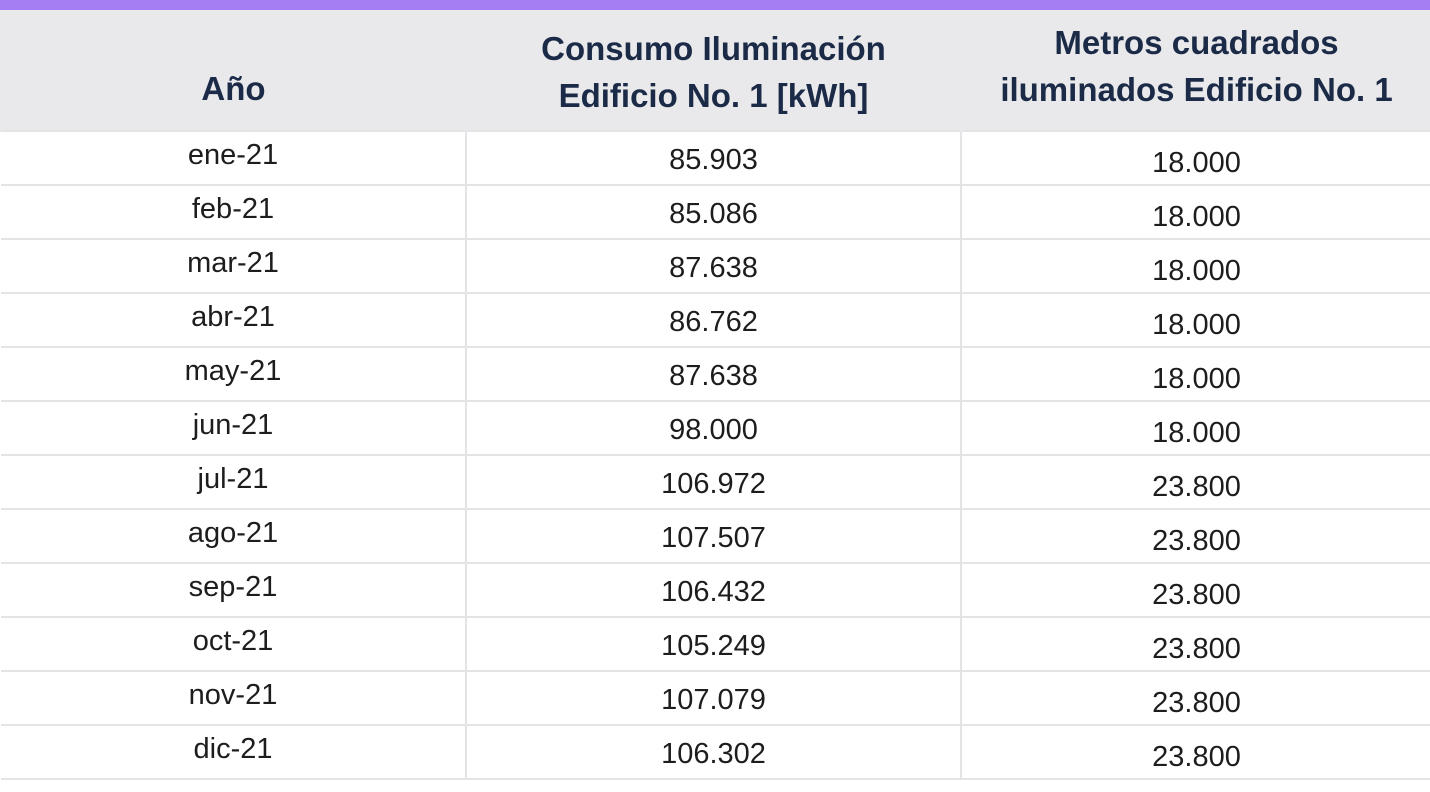 The image size is (1430, 792). What do you see at coordinates (233, 88) in the screenshot?
I see `column-header-year-label: Año` at bounding box center [233, 88].